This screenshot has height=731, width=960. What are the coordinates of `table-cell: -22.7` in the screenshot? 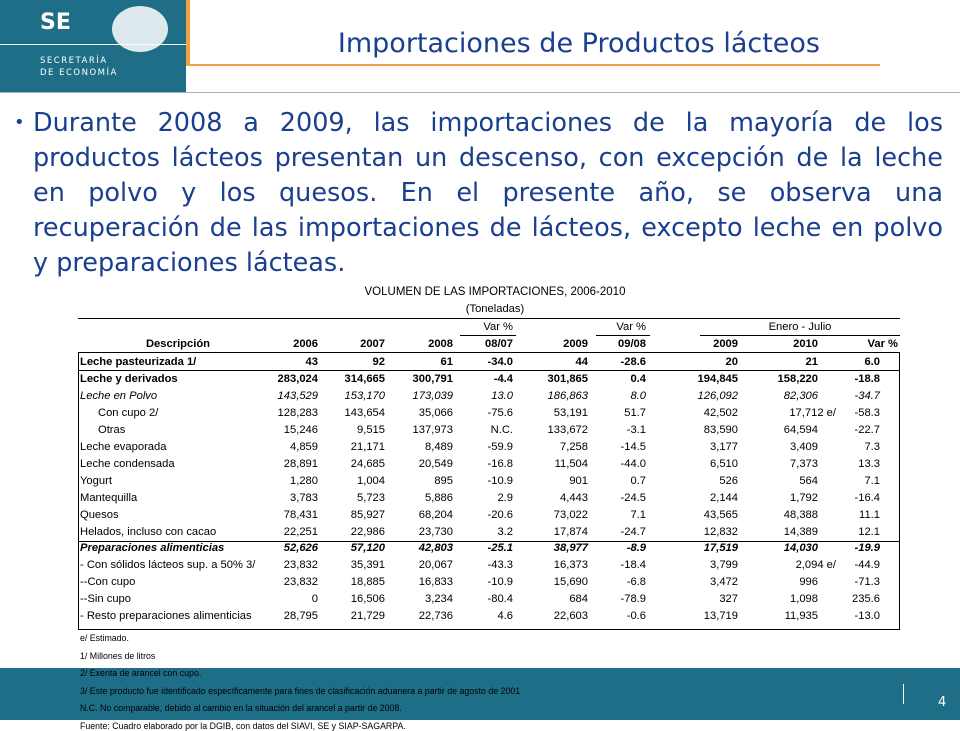 It's located at (867, 429).